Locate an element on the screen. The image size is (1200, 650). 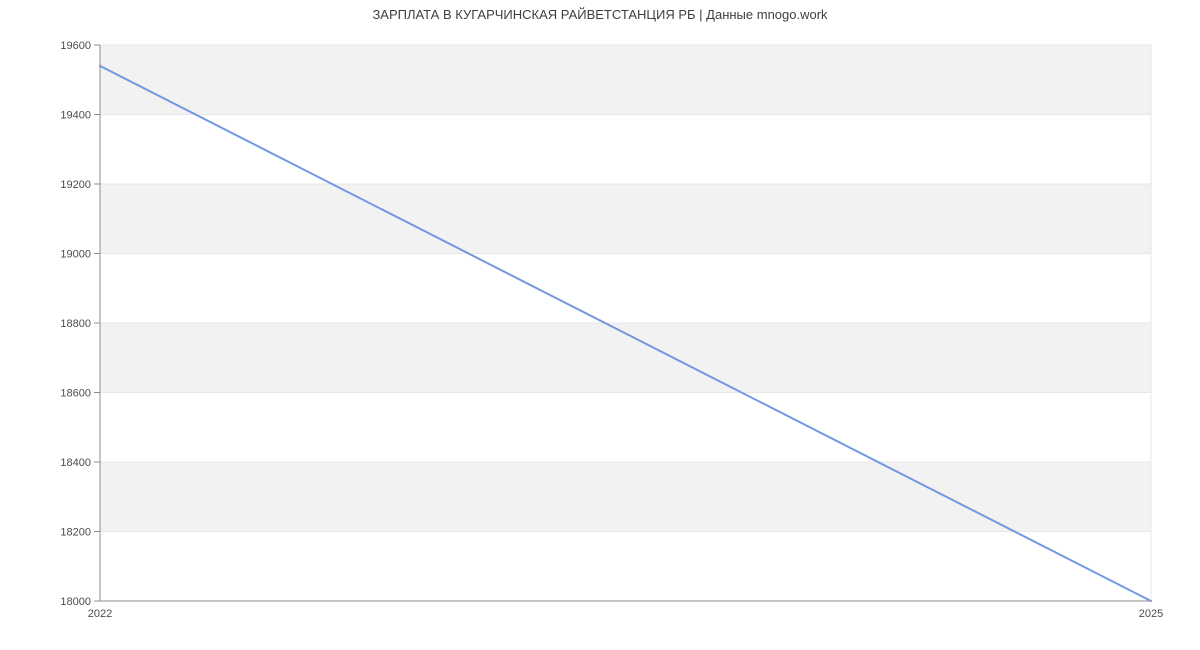
y-tick-label: 18800 is located at coordinates (75, 324).